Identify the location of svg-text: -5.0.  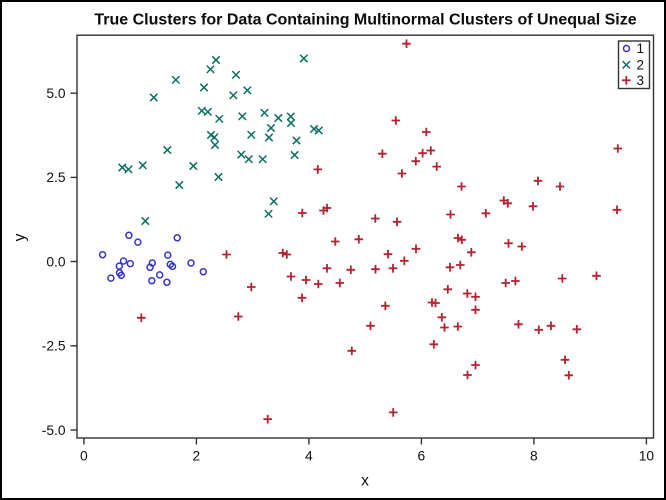
(54, 430).